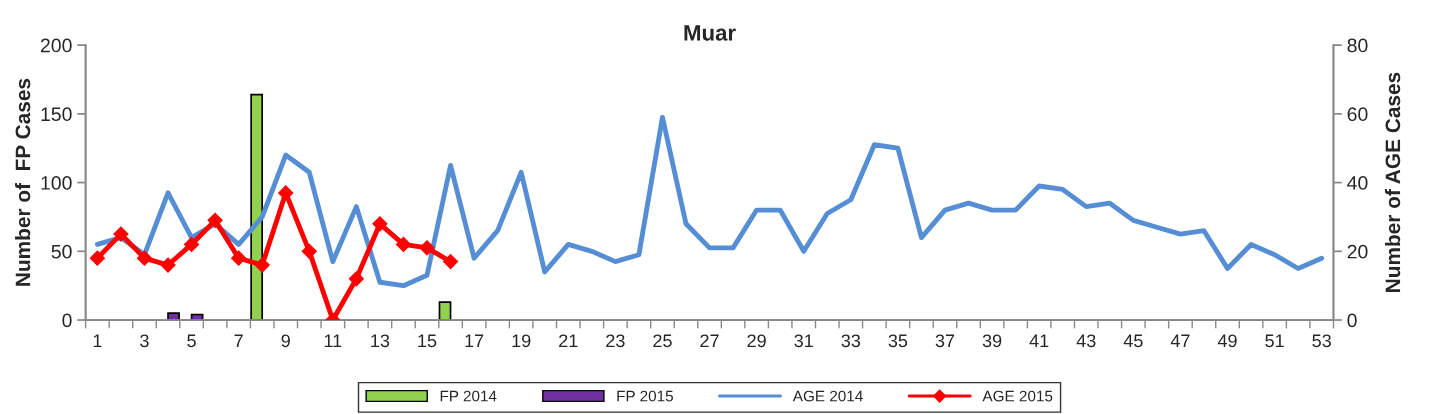  What do you see at coordinates (191, 341) in the screenshot?
I see `x-tick-label: 5` at bounding box center [191, 341].